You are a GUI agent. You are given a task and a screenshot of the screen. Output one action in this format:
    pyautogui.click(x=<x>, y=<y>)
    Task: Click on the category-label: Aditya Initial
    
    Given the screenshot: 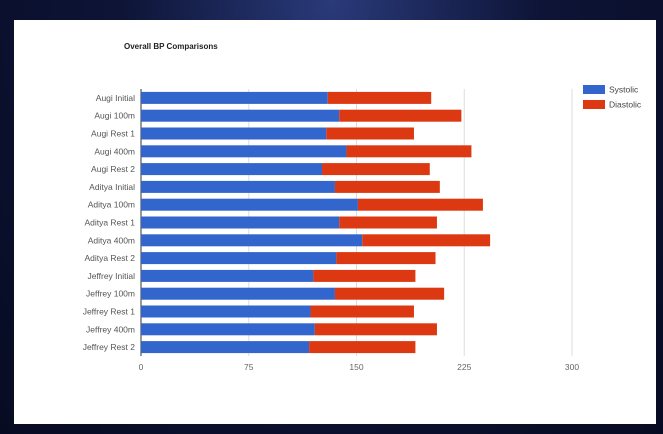 What is the action you would take?
    pyautogui.click(x=112, y=187)
    